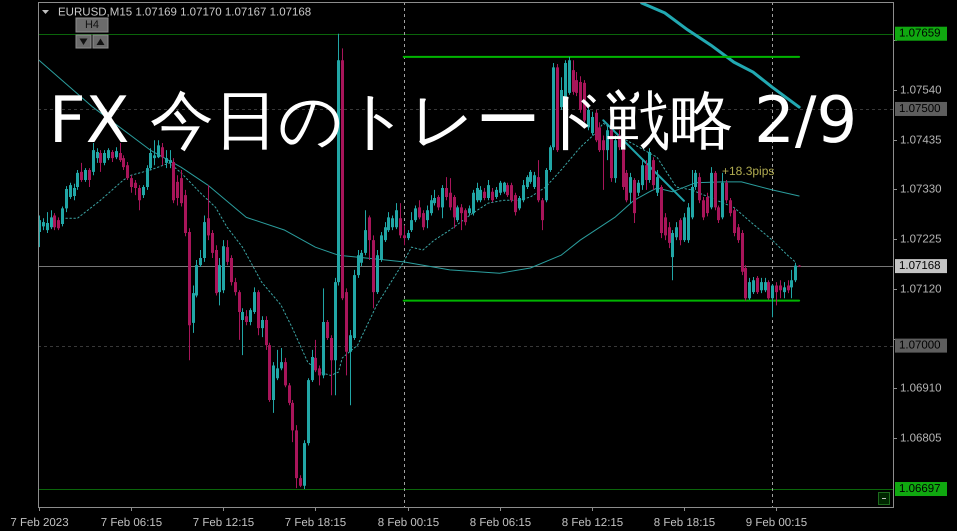 Image resolution: width=957 pixels, height=531 pixels. Describe the element at coordinates (185, 12) in the screenshot. I see `chart-subtitle: EURUSD,M15 1.07169 1.07170 1.07167 1.07168` at that location.